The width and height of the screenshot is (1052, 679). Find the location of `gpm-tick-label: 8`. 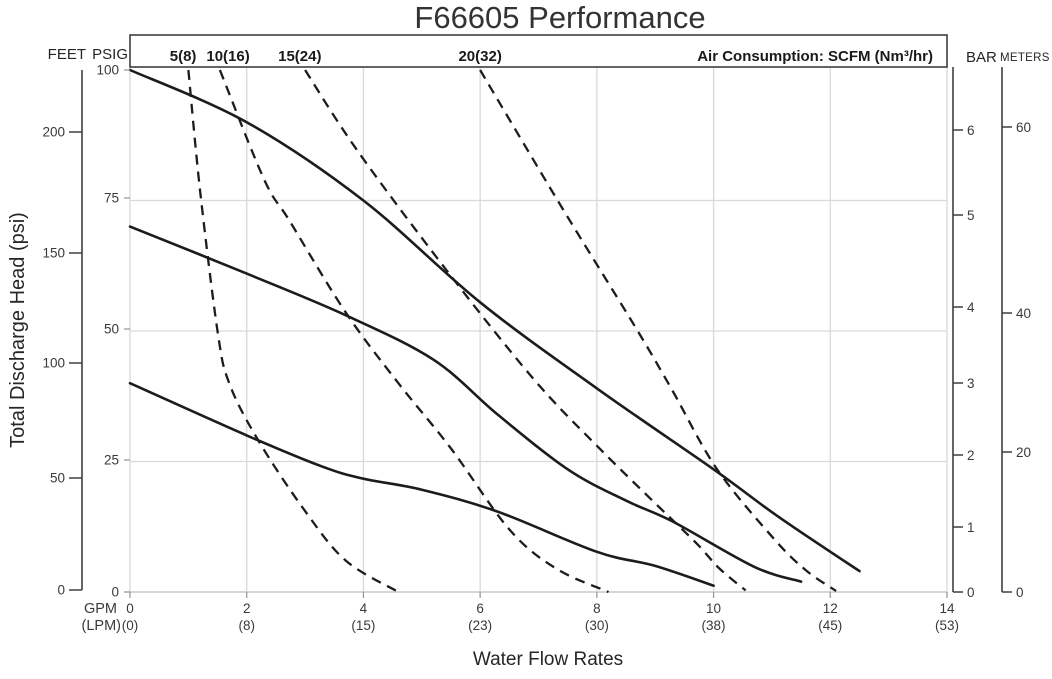

gpm-tick-label: 8 is located at coordinates (597, 608).